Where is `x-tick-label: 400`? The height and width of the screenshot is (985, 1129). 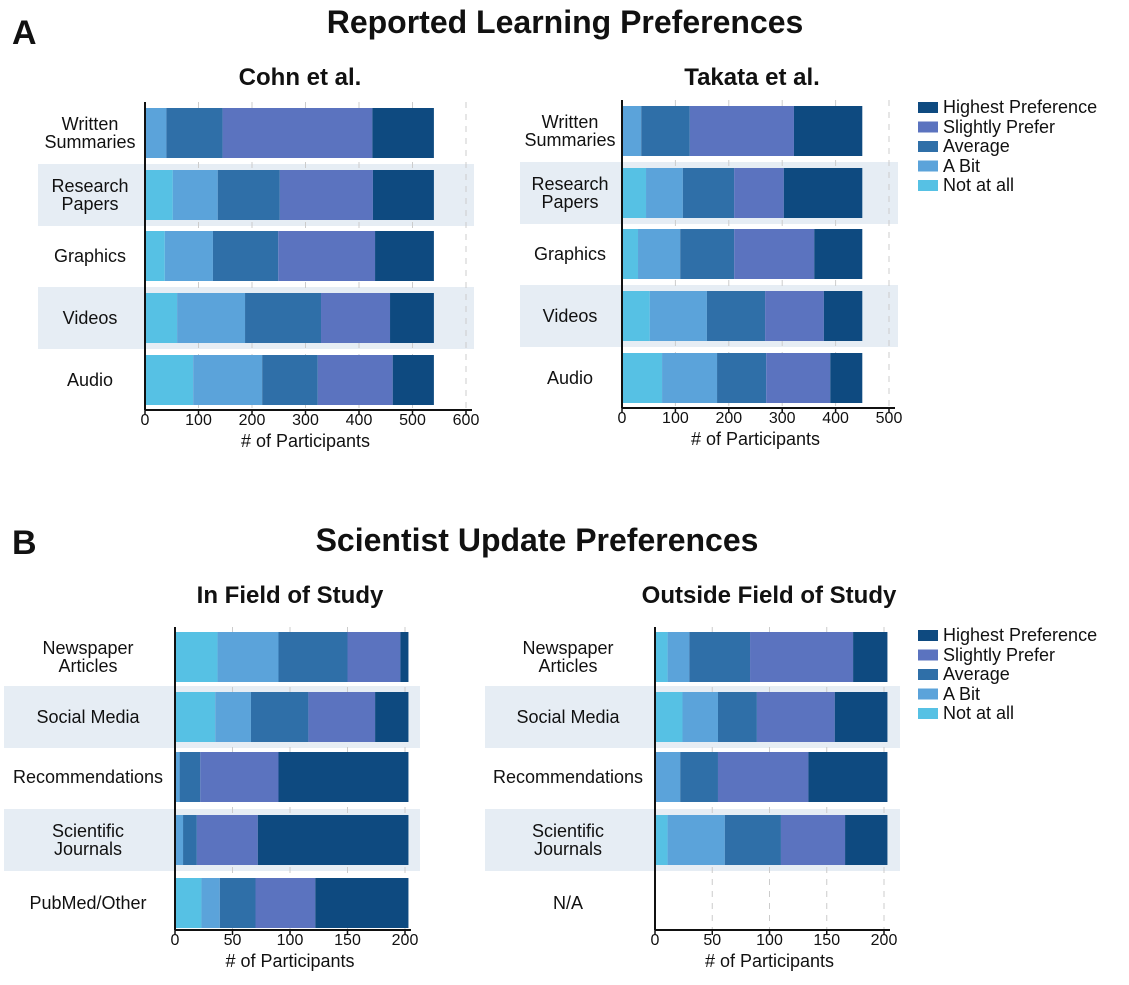 x-tick-label: 400 is located at coordinates (359, 420).